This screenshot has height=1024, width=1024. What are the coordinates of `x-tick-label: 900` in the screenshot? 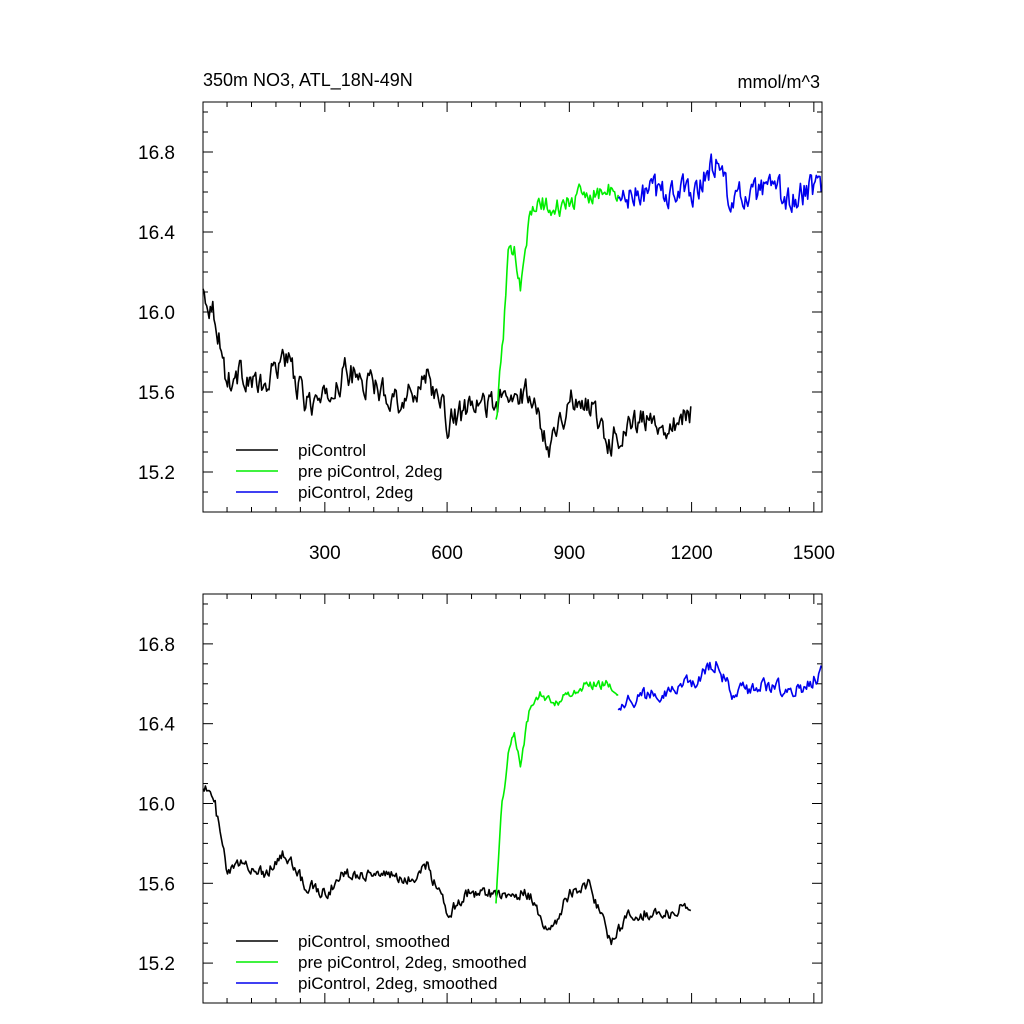 It's located at (569, 553).